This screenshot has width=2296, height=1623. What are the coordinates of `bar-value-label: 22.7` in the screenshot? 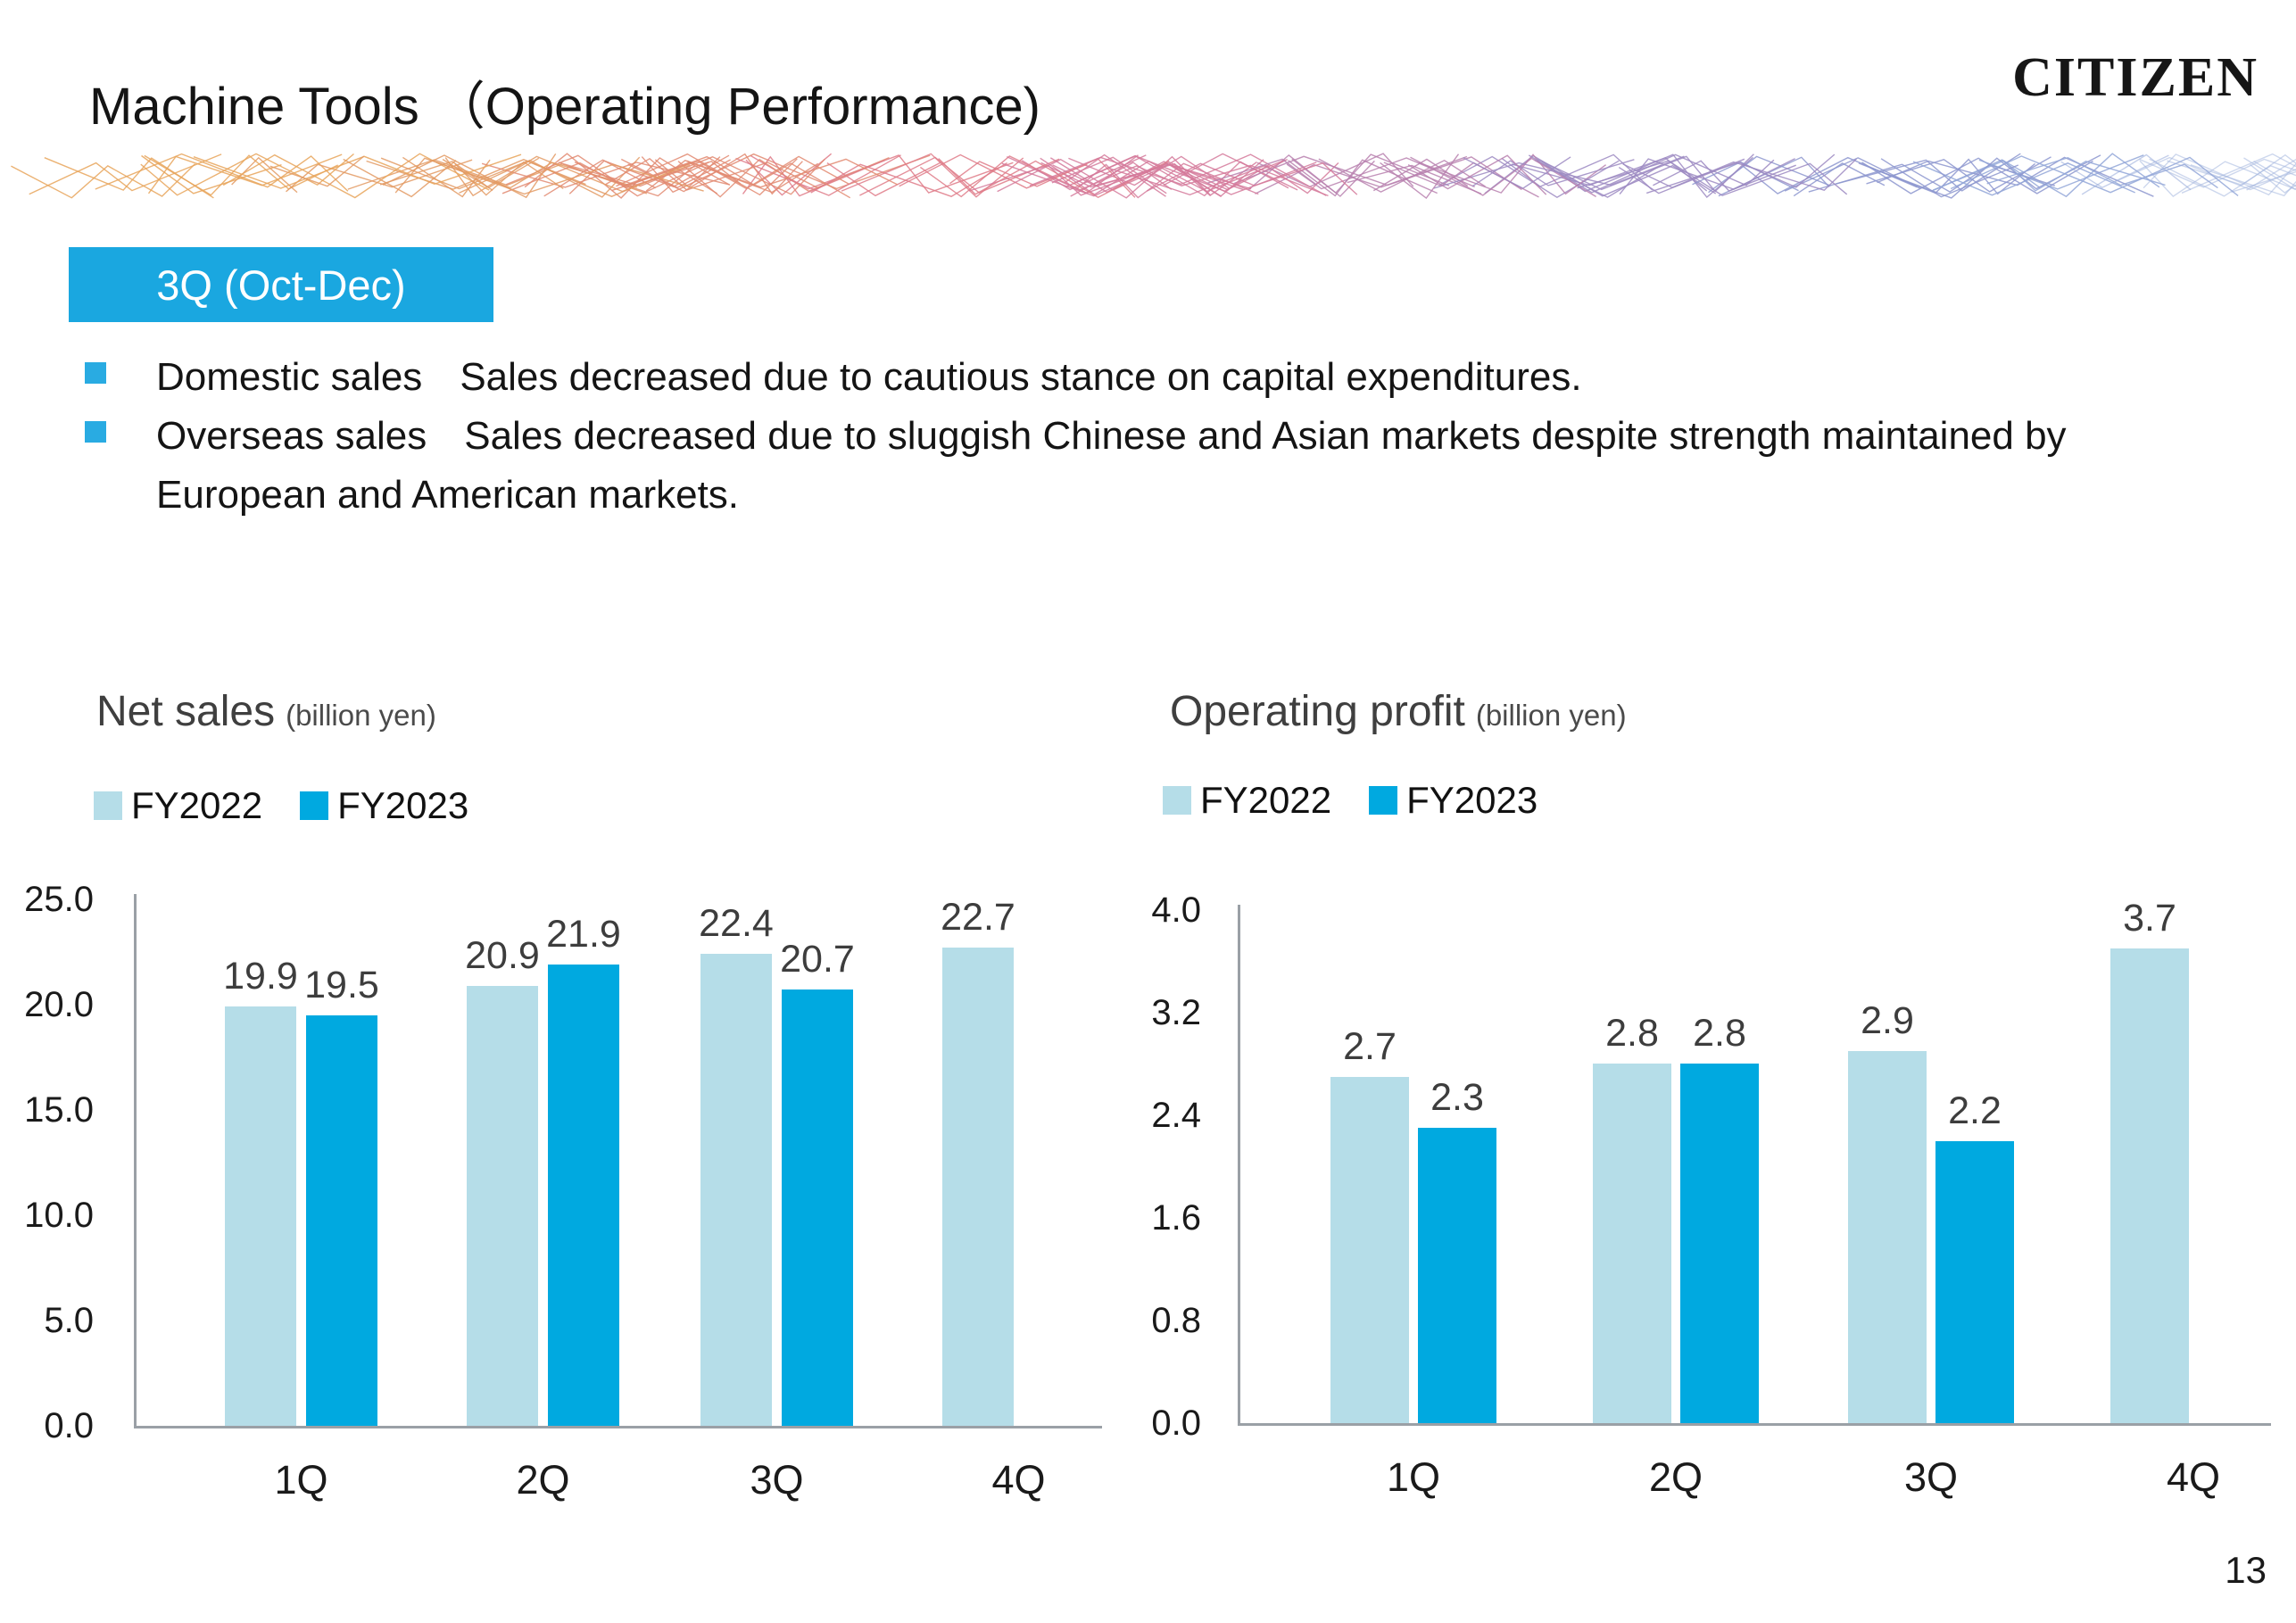 It's located at (978, 917).